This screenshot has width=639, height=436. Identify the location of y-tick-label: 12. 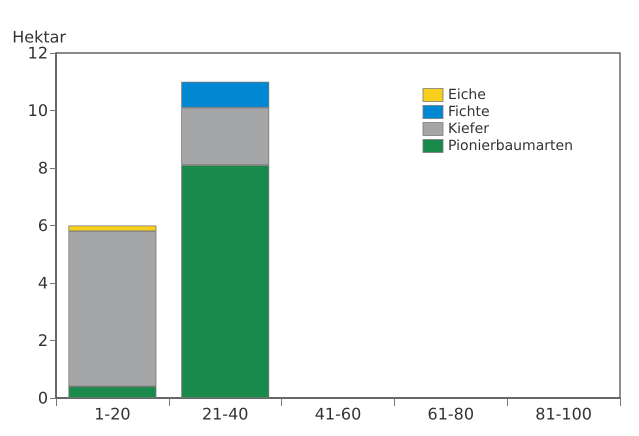
(38, 53).